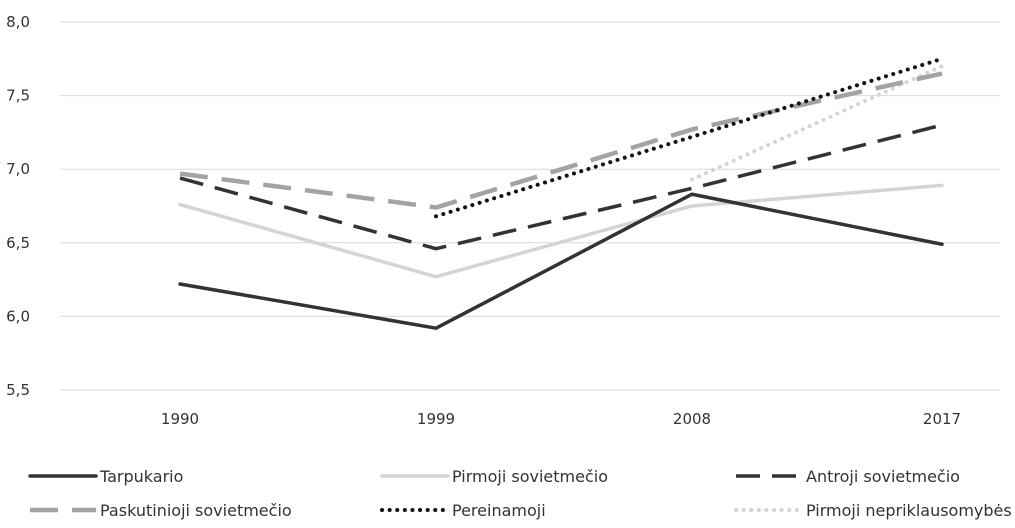  I want to click on legend-label-antroji-sovietmecio: Antroji sovietmečio, so click(883, 476).